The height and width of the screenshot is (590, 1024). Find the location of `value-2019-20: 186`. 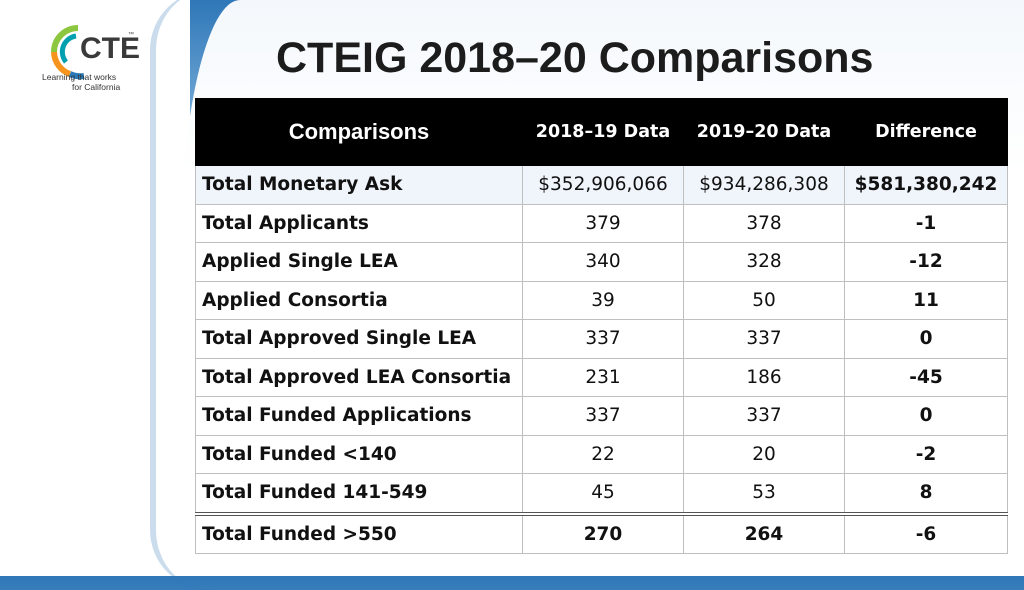

value-2019-20: 186 is located at coordinates (764, 377).